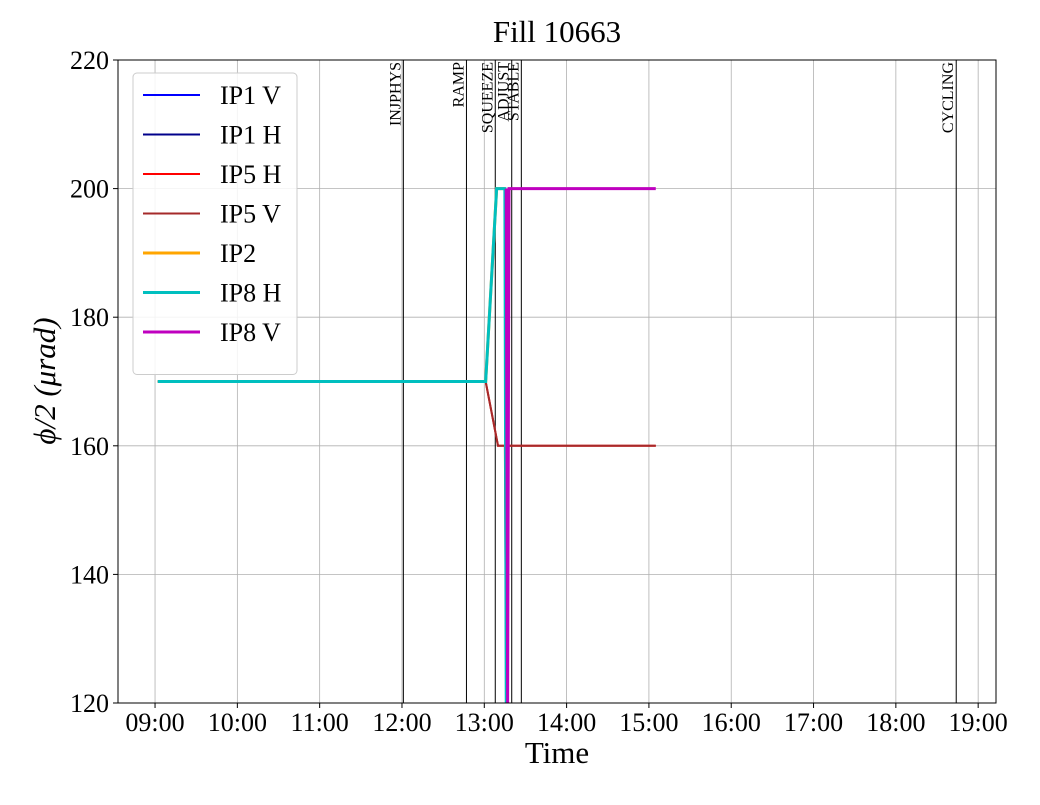 This screenshot has width=1040, height=805. Describe the element at coordinates (251, 293) in the screenshot. I see `legend-label: IP8 H` at that location.